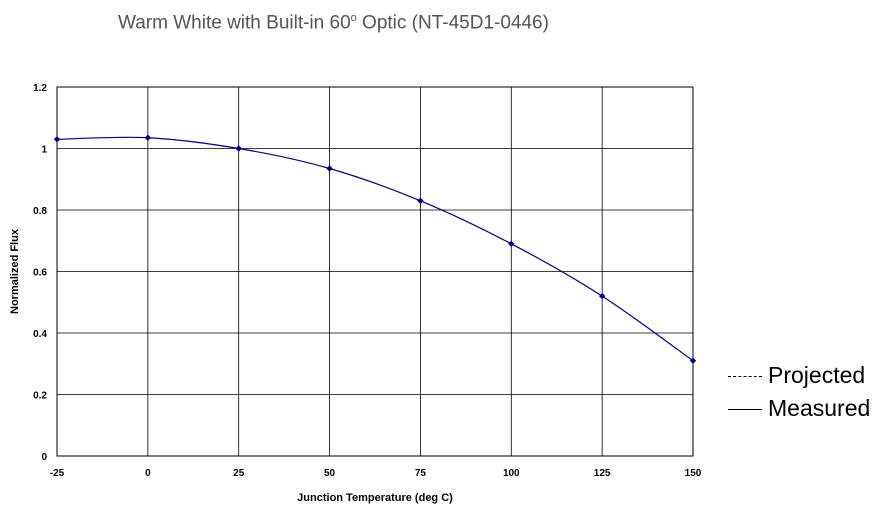 Image resolution: width=888 pixels, height=510 pixels. Describe the element at coordinates (511, 473) in the screenshot. I see `x-tick-label: 100` at that location.